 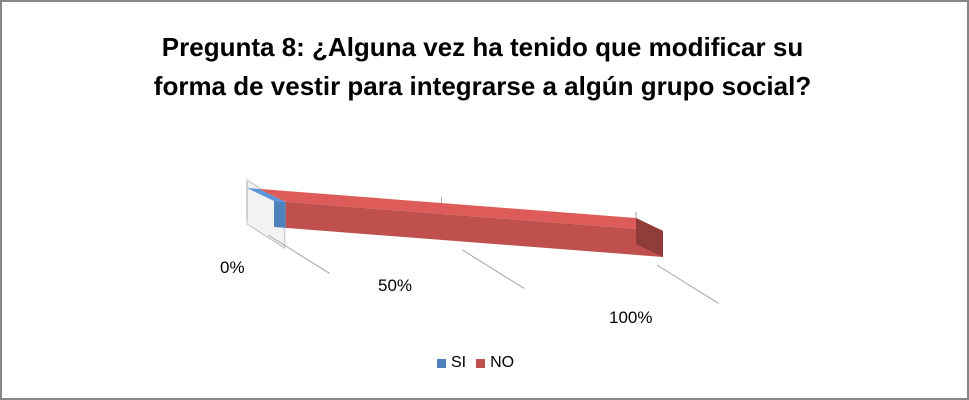 What do you see at coordinates (436, 292) in the screenshot?
I see `chart-tick-labels: 0% 50% 100%` at bounding box center [436, 292].